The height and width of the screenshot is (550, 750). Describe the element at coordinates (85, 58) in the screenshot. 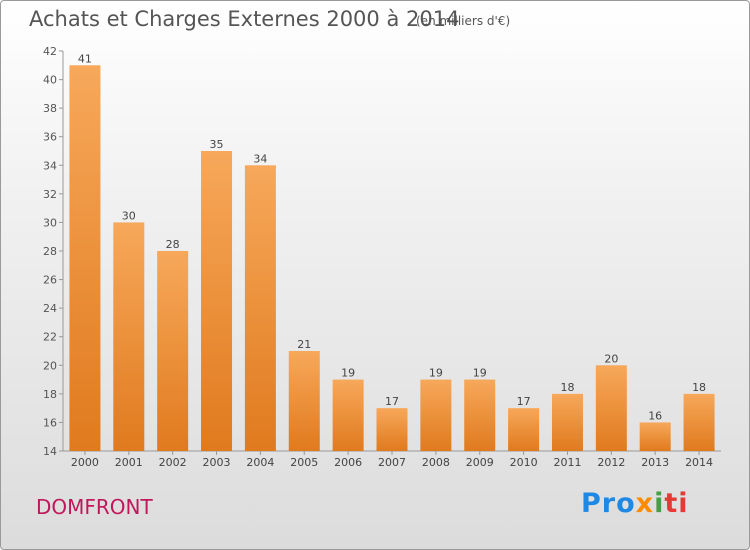

I see `bar-value-label: 41` at that location.